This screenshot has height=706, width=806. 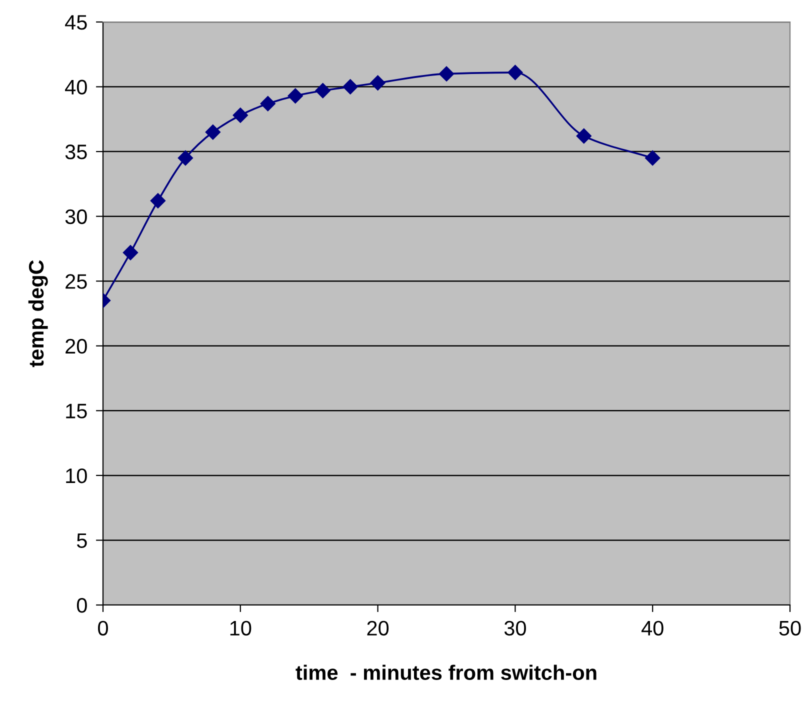 I want to click on x-tick-label: 50, so click(x=790, y=628).